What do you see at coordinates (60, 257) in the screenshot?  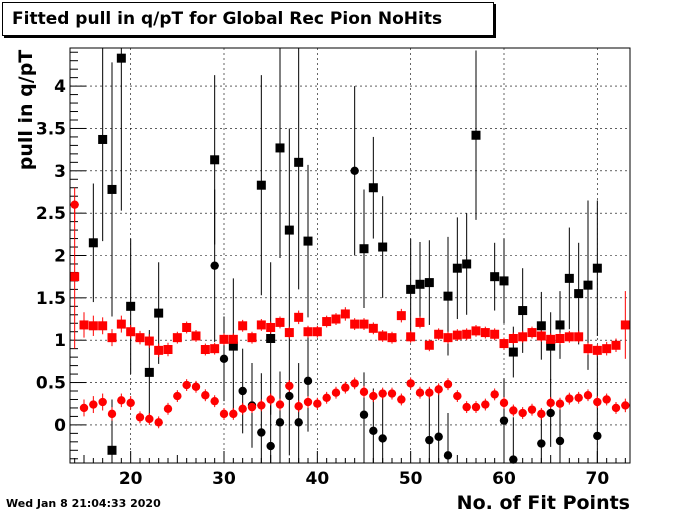 I see `y-tick-label: 2` at bounding box center [60, 257].